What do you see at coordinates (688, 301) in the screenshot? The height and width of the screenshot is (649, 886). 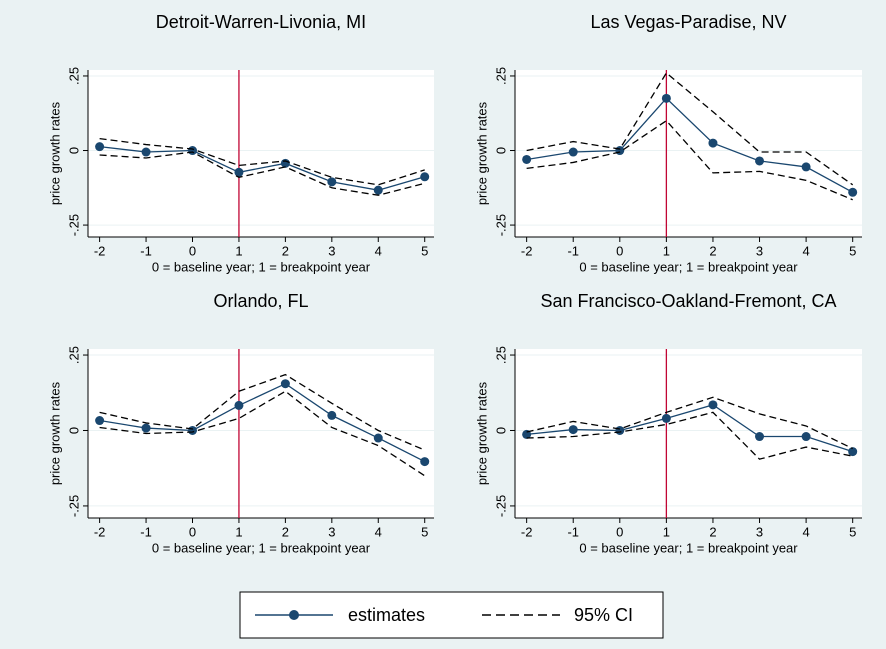 I see `chart-title: San Francisco-Oakland-Fremont, CA` at bounding box center [688, 301].